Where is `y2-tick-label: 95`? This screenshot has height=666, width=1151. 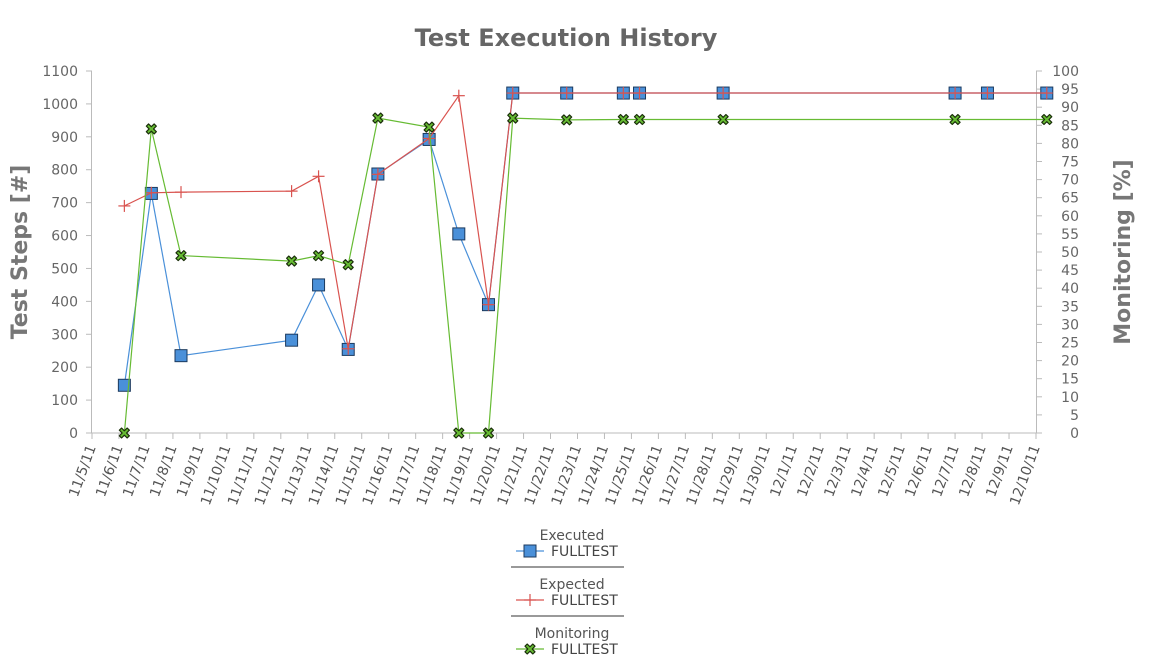
y2-tick-label: 95 is located at coordinates (1070, 90).